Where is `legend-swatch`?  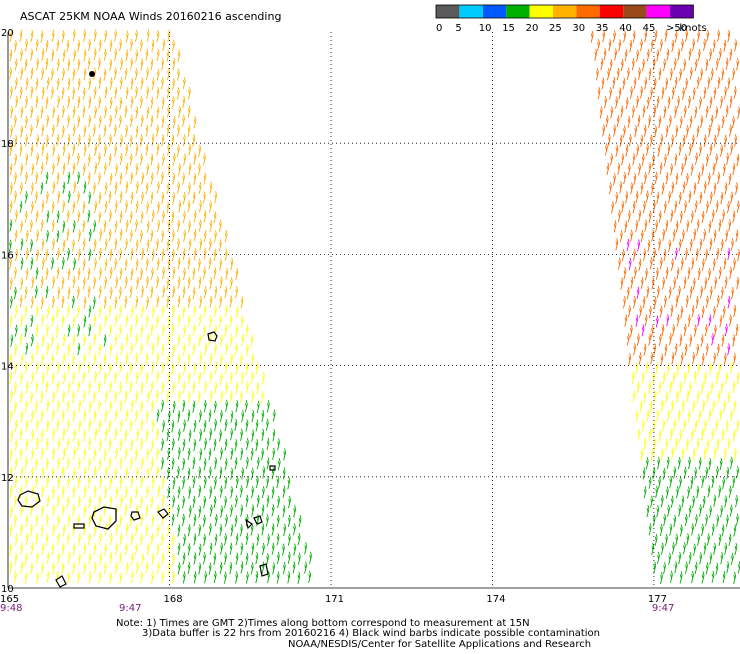 legend-swatch is located at coordinates (541, 11).